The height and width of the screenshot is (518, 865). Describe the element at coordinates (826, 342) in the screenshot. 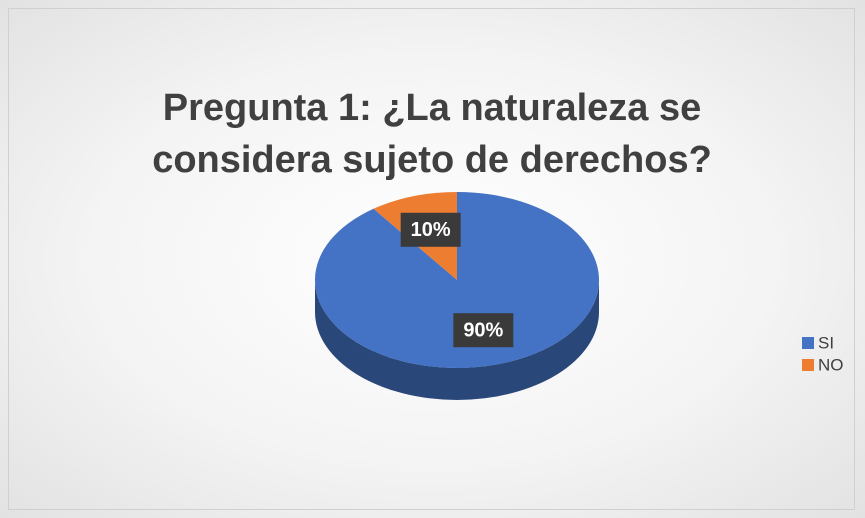

I see `legend-label: SI` at that location.